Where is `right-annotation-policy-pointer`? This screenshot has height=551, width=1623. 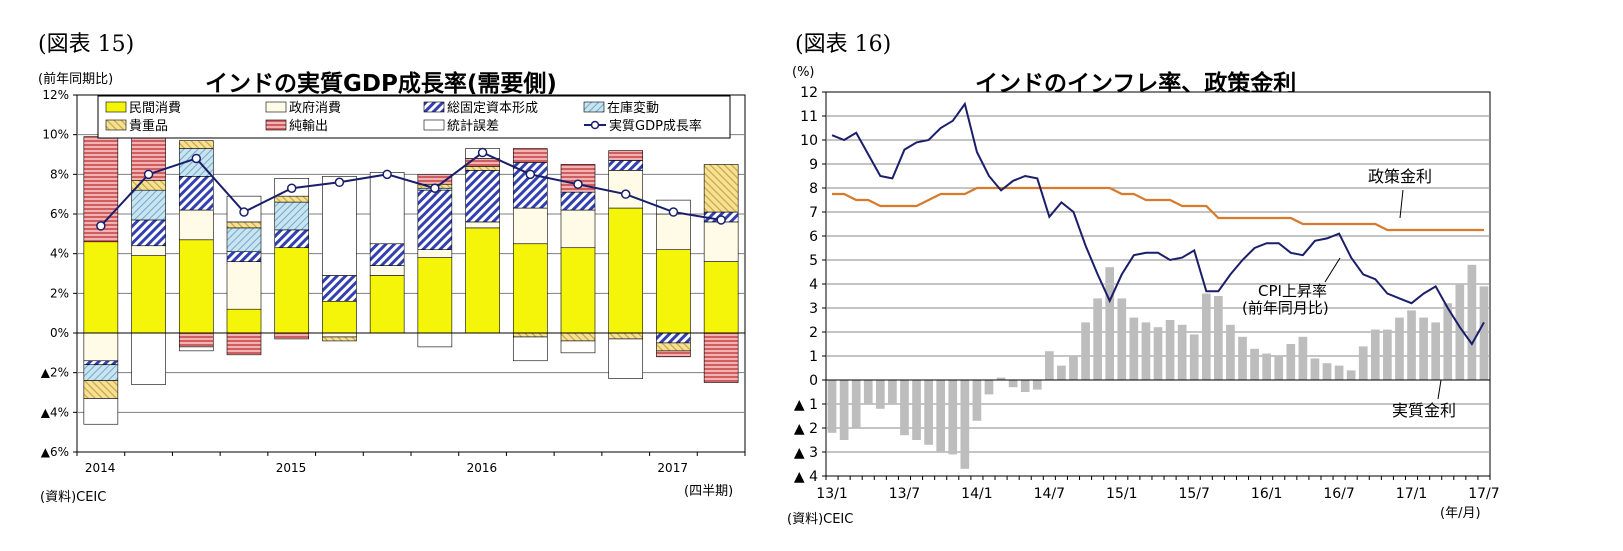
right-annotation-policy-pointer is located at coordinates (1401, 204).